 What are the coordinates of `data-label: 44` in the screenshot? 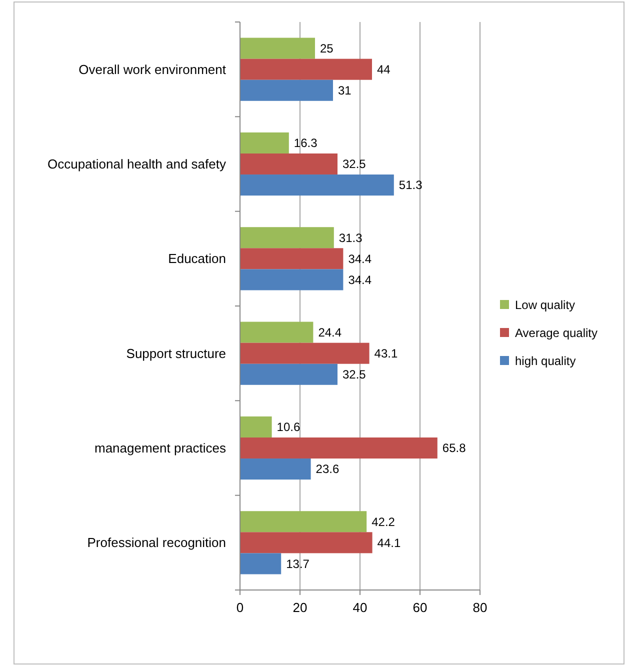 It's located at (384, 69).